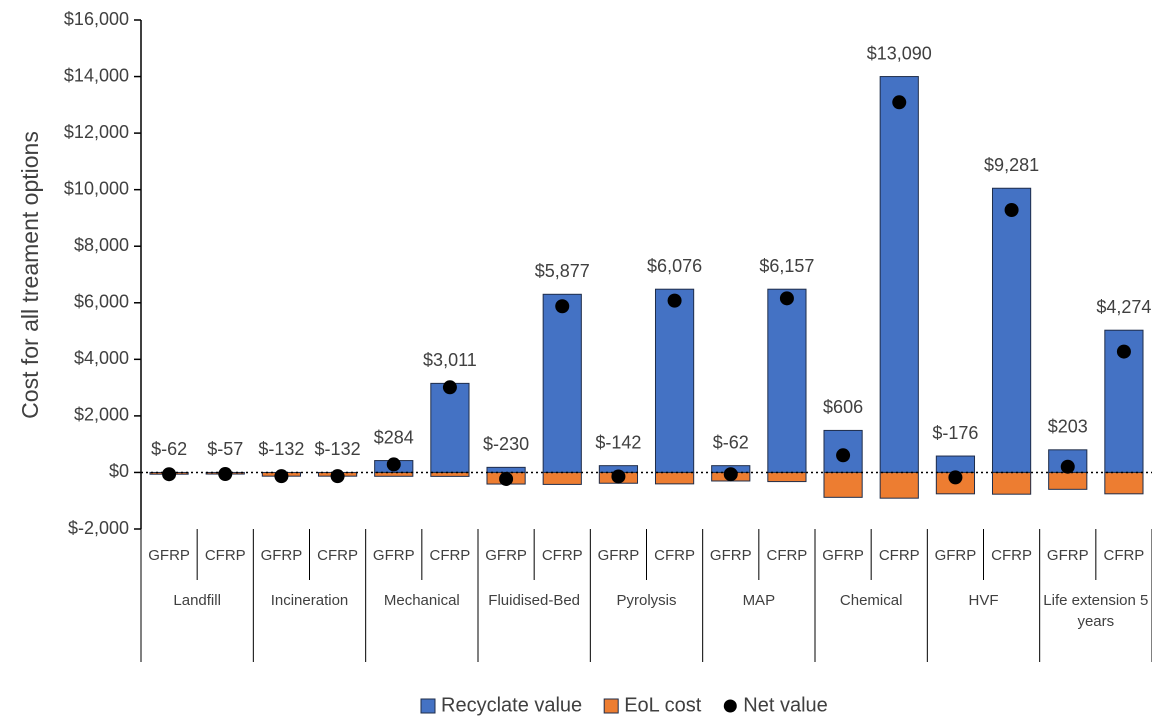 The height and width of the screenshot is (720, 1152). What do you see at coordinates (871, 600) in the screenshot?
I see `group-label: Chemical` at bounding box center [871, 600].